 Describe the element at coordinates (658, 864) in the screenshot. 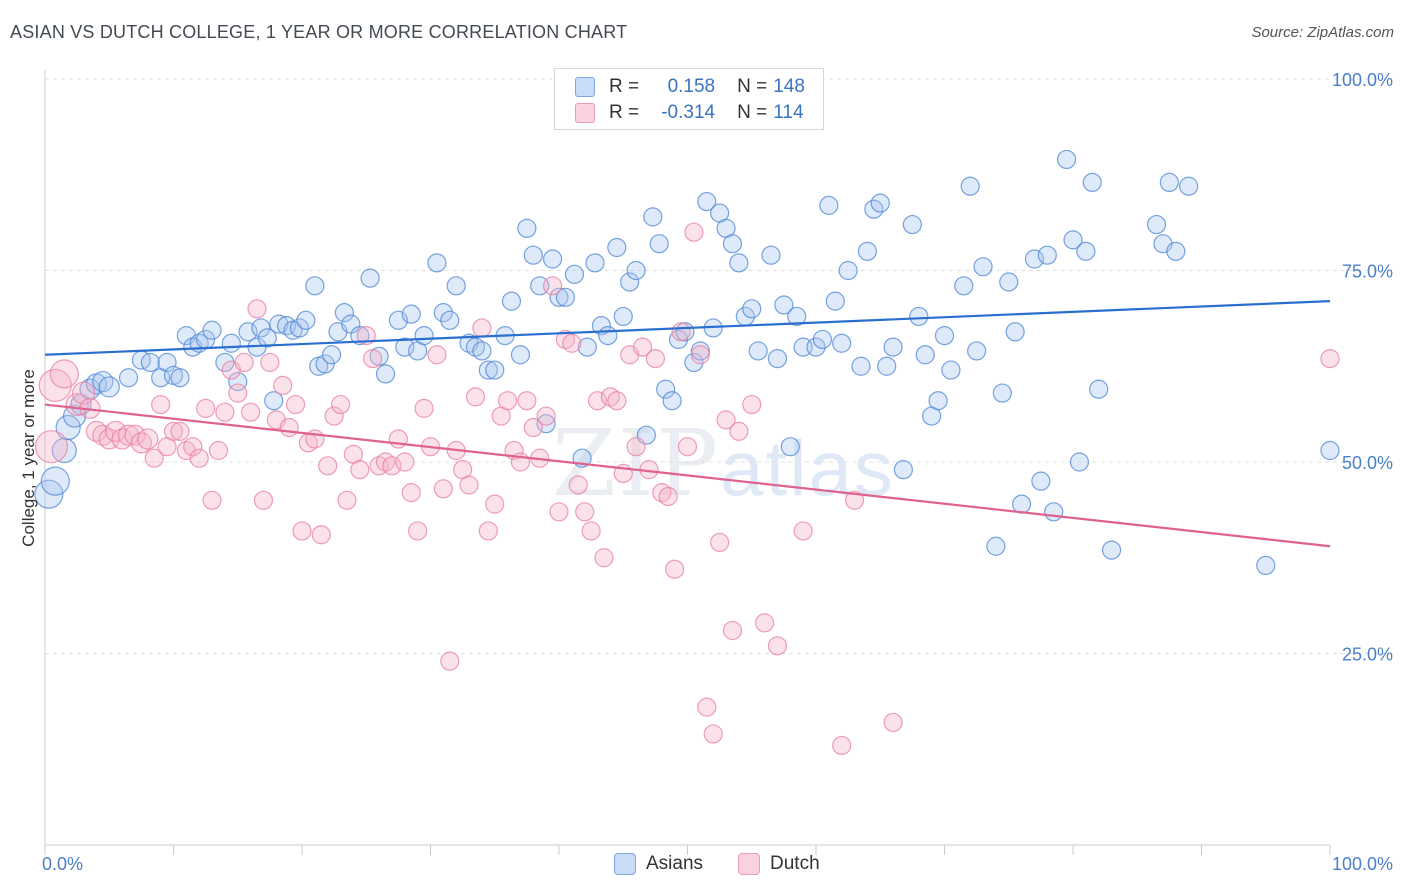

I see `bottom-legend-asians: Asians` at that location.